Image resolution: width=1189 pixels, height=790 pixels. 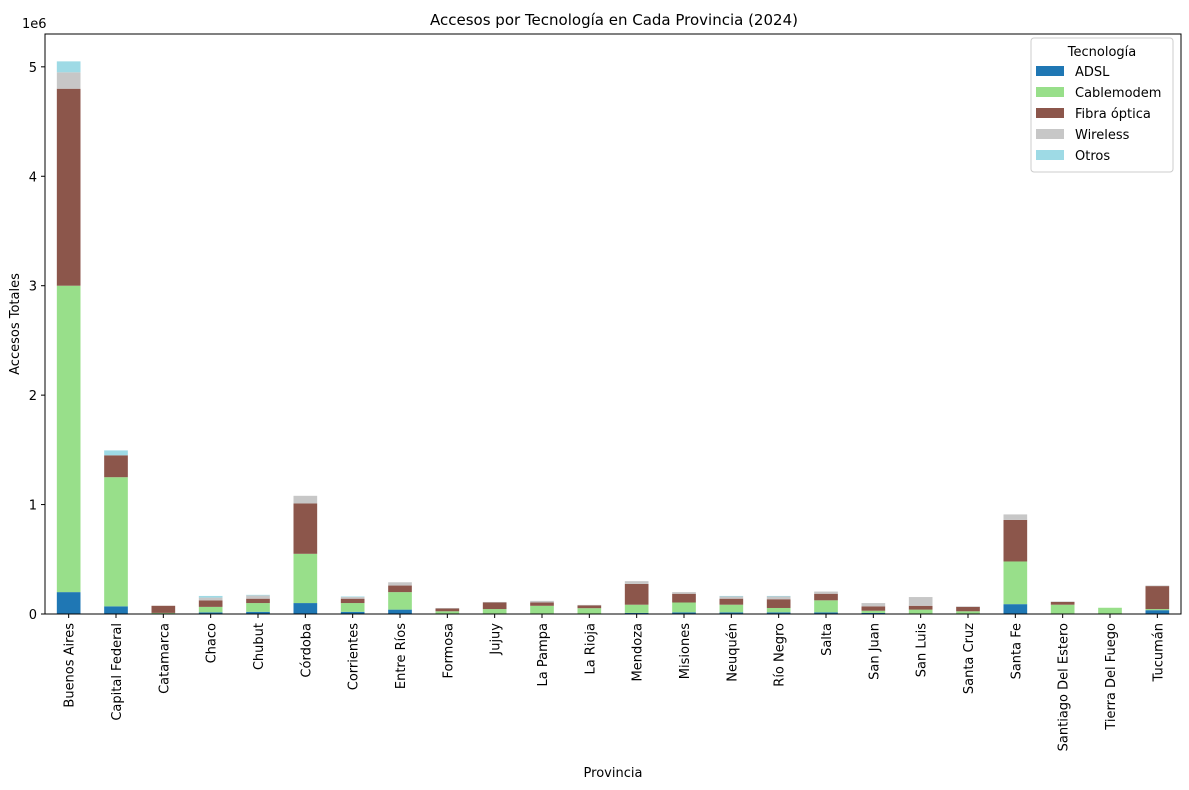 What do you see at coordinates (1111, 677) in the screenshot?
I see `x-tick-label: Tierra Del Fuego` at bounding box center [1111, 677].